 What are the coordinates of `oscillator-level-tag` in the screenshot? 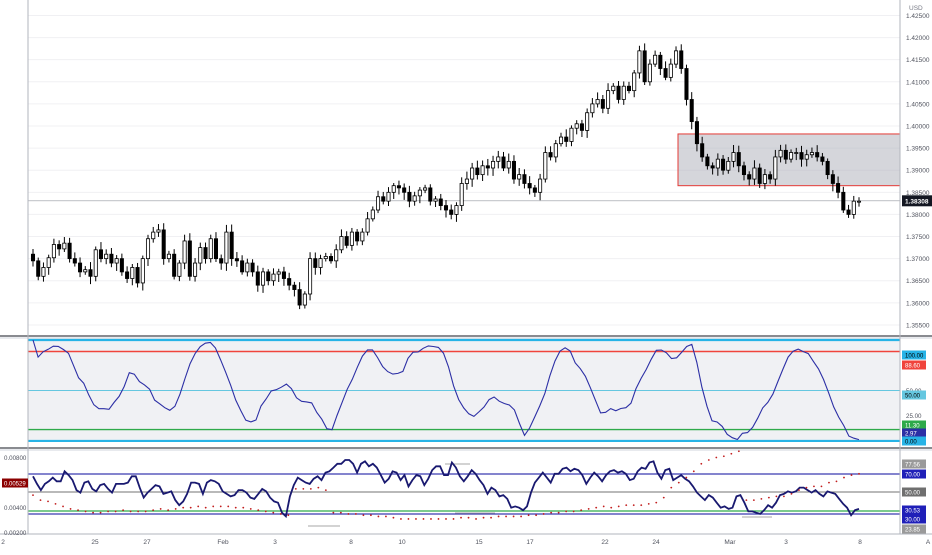 It's located at (914, 464).